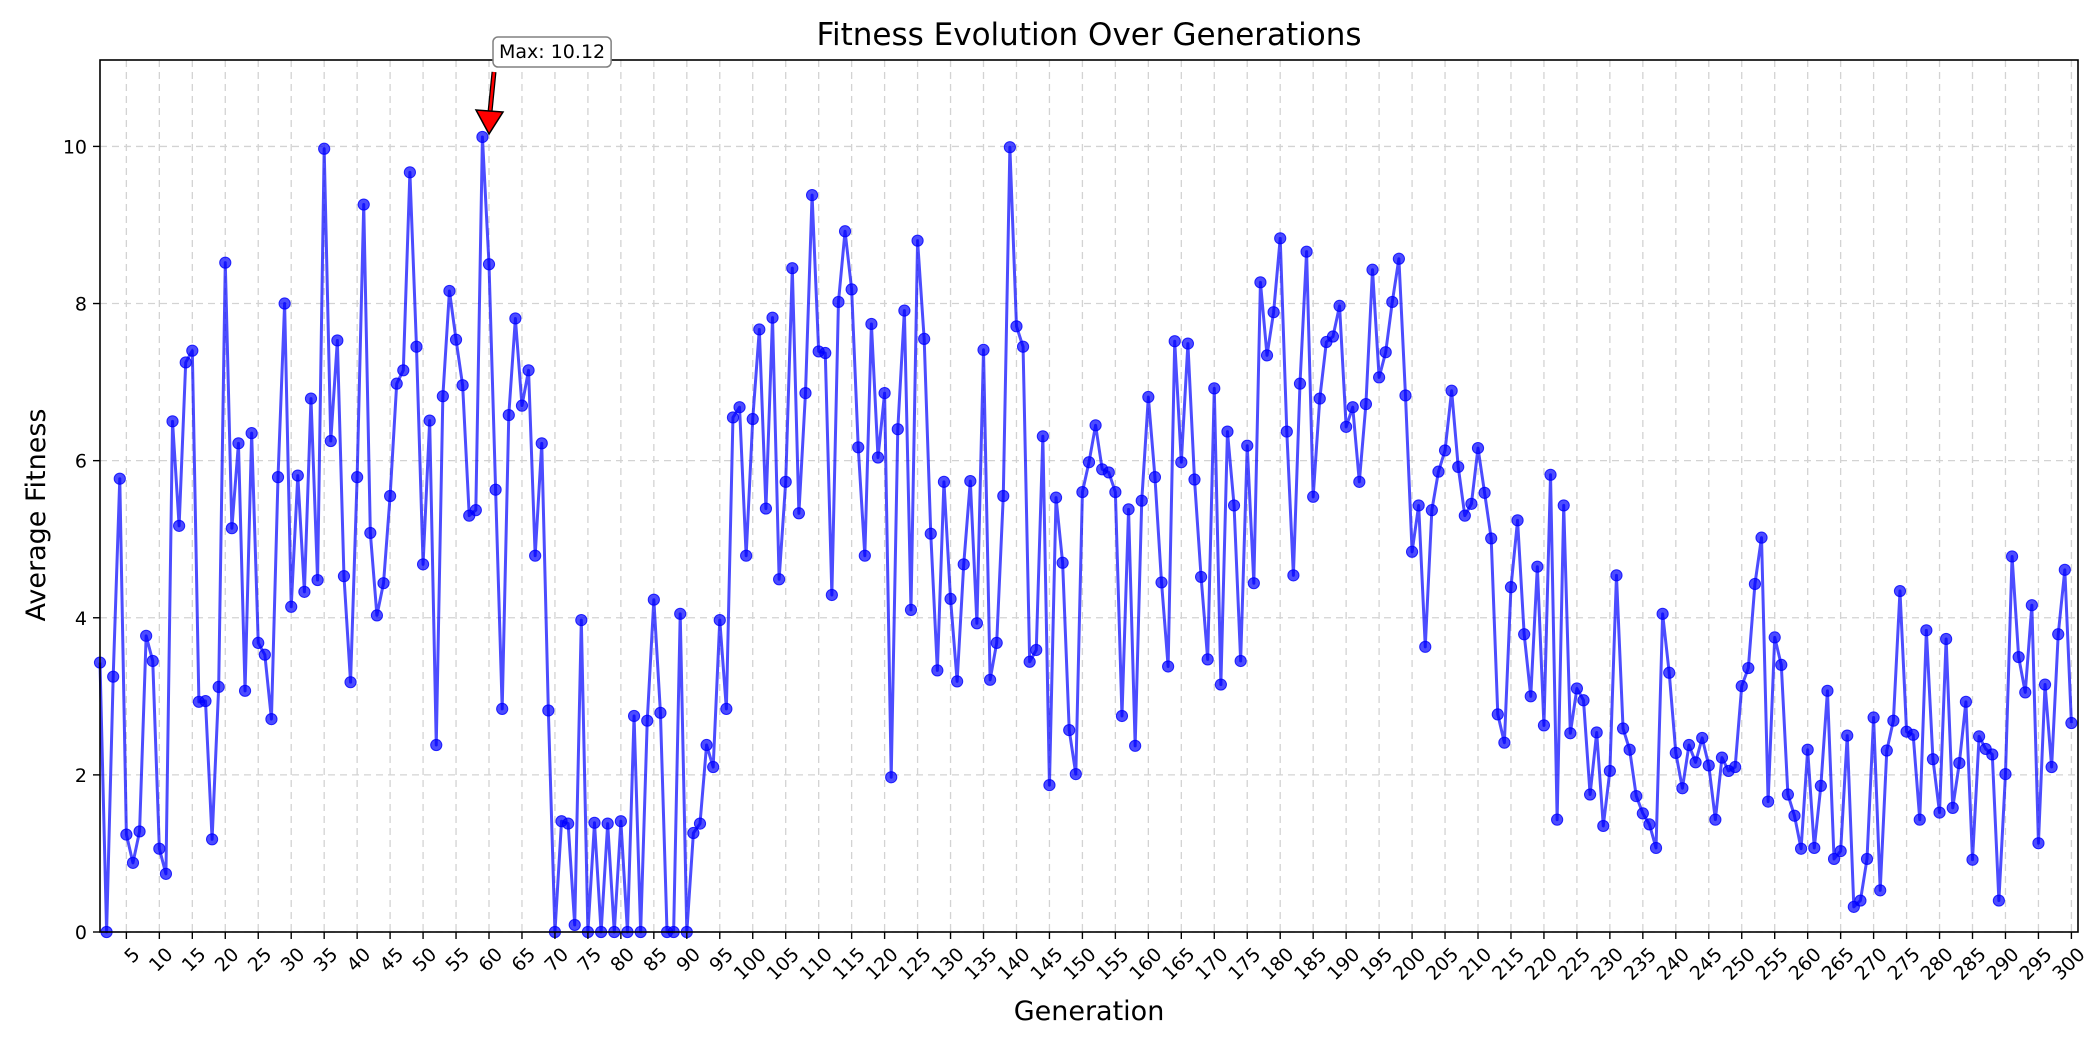 This screenshot has width=2100, height=1050. Describe the element at coordinates (1805, 964) in the screenshot. I see `x-tick-label: 260` at that location.